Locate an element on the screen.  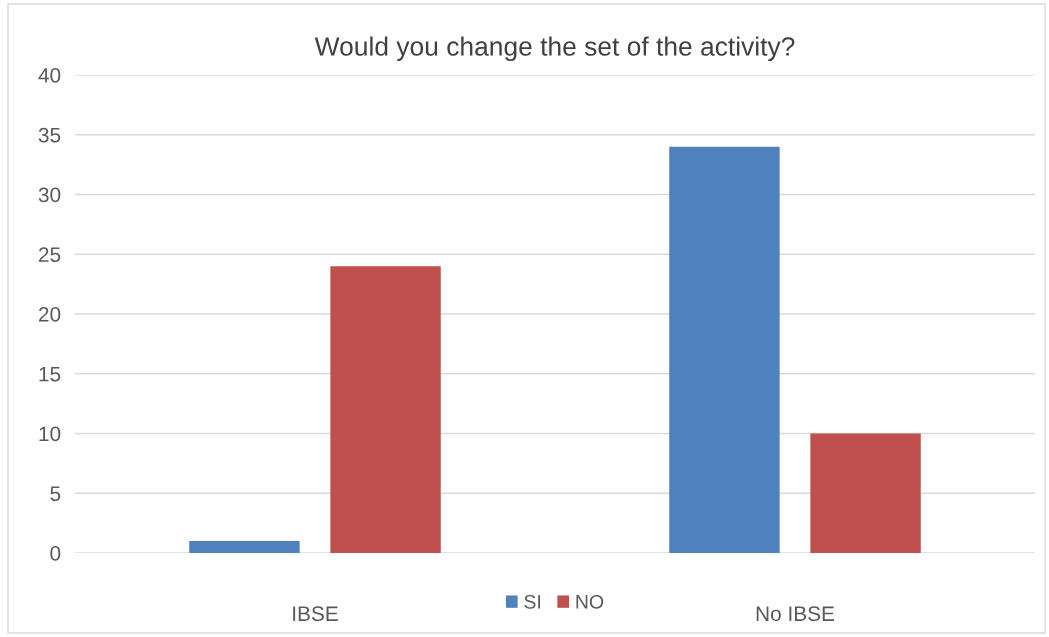
y-tick-label: 40 is located at coordinates (49, 75).